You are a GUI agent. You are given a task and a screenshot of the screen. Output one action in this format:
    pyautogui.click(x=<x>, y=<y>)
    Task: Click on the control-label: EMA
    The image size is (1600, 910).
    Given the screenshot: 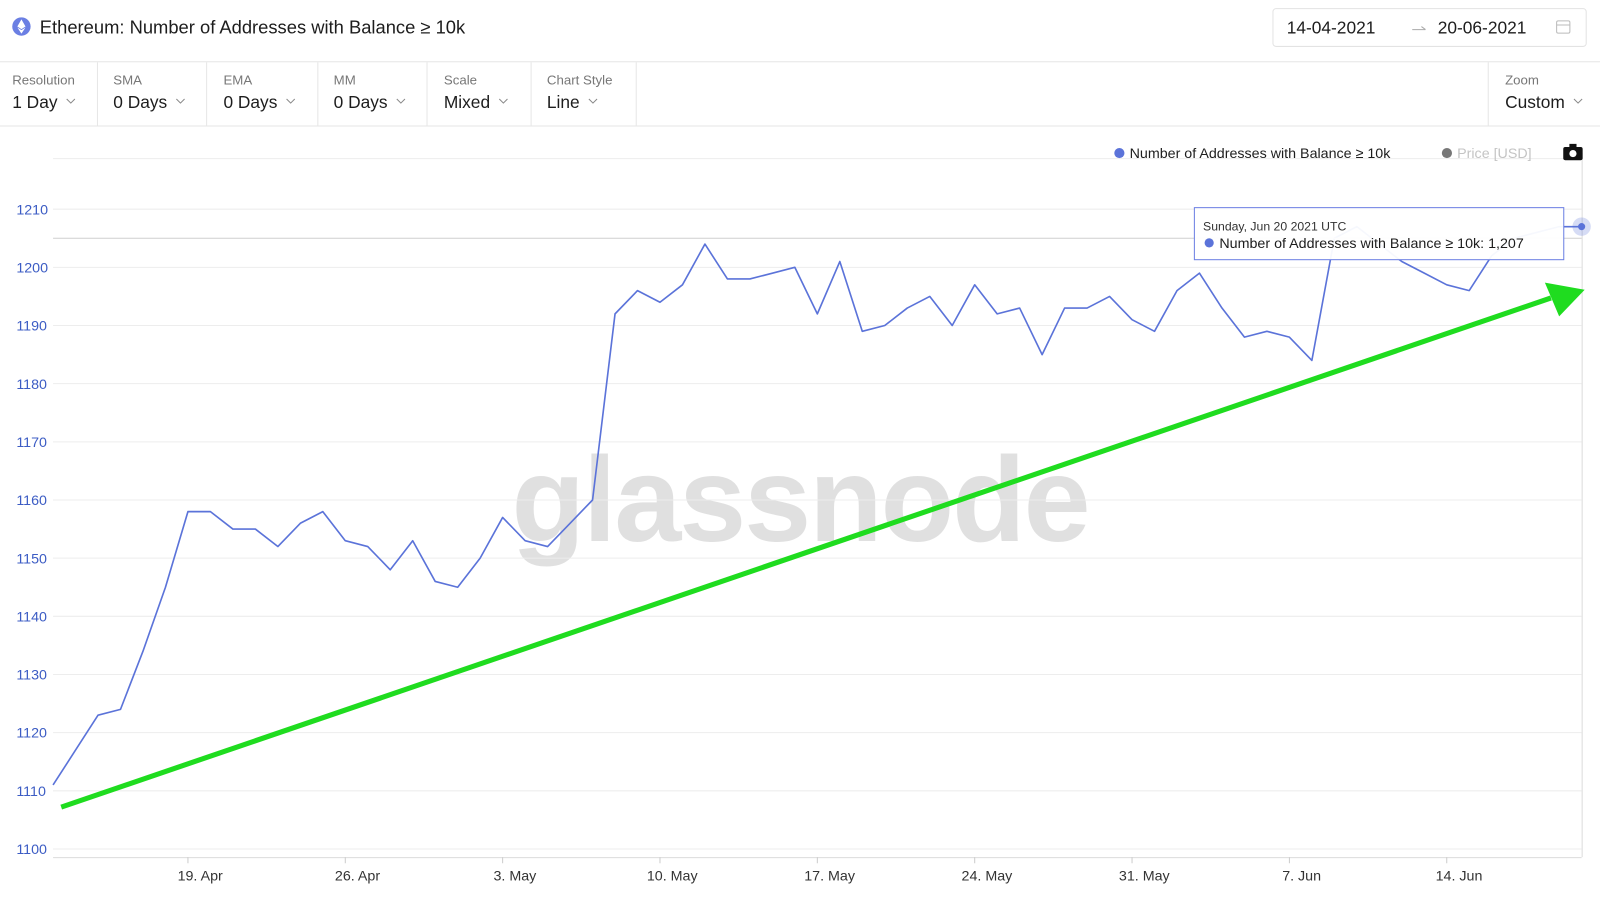 What is the action you would take?
    pyautogui.click(x=237, y=80)
    